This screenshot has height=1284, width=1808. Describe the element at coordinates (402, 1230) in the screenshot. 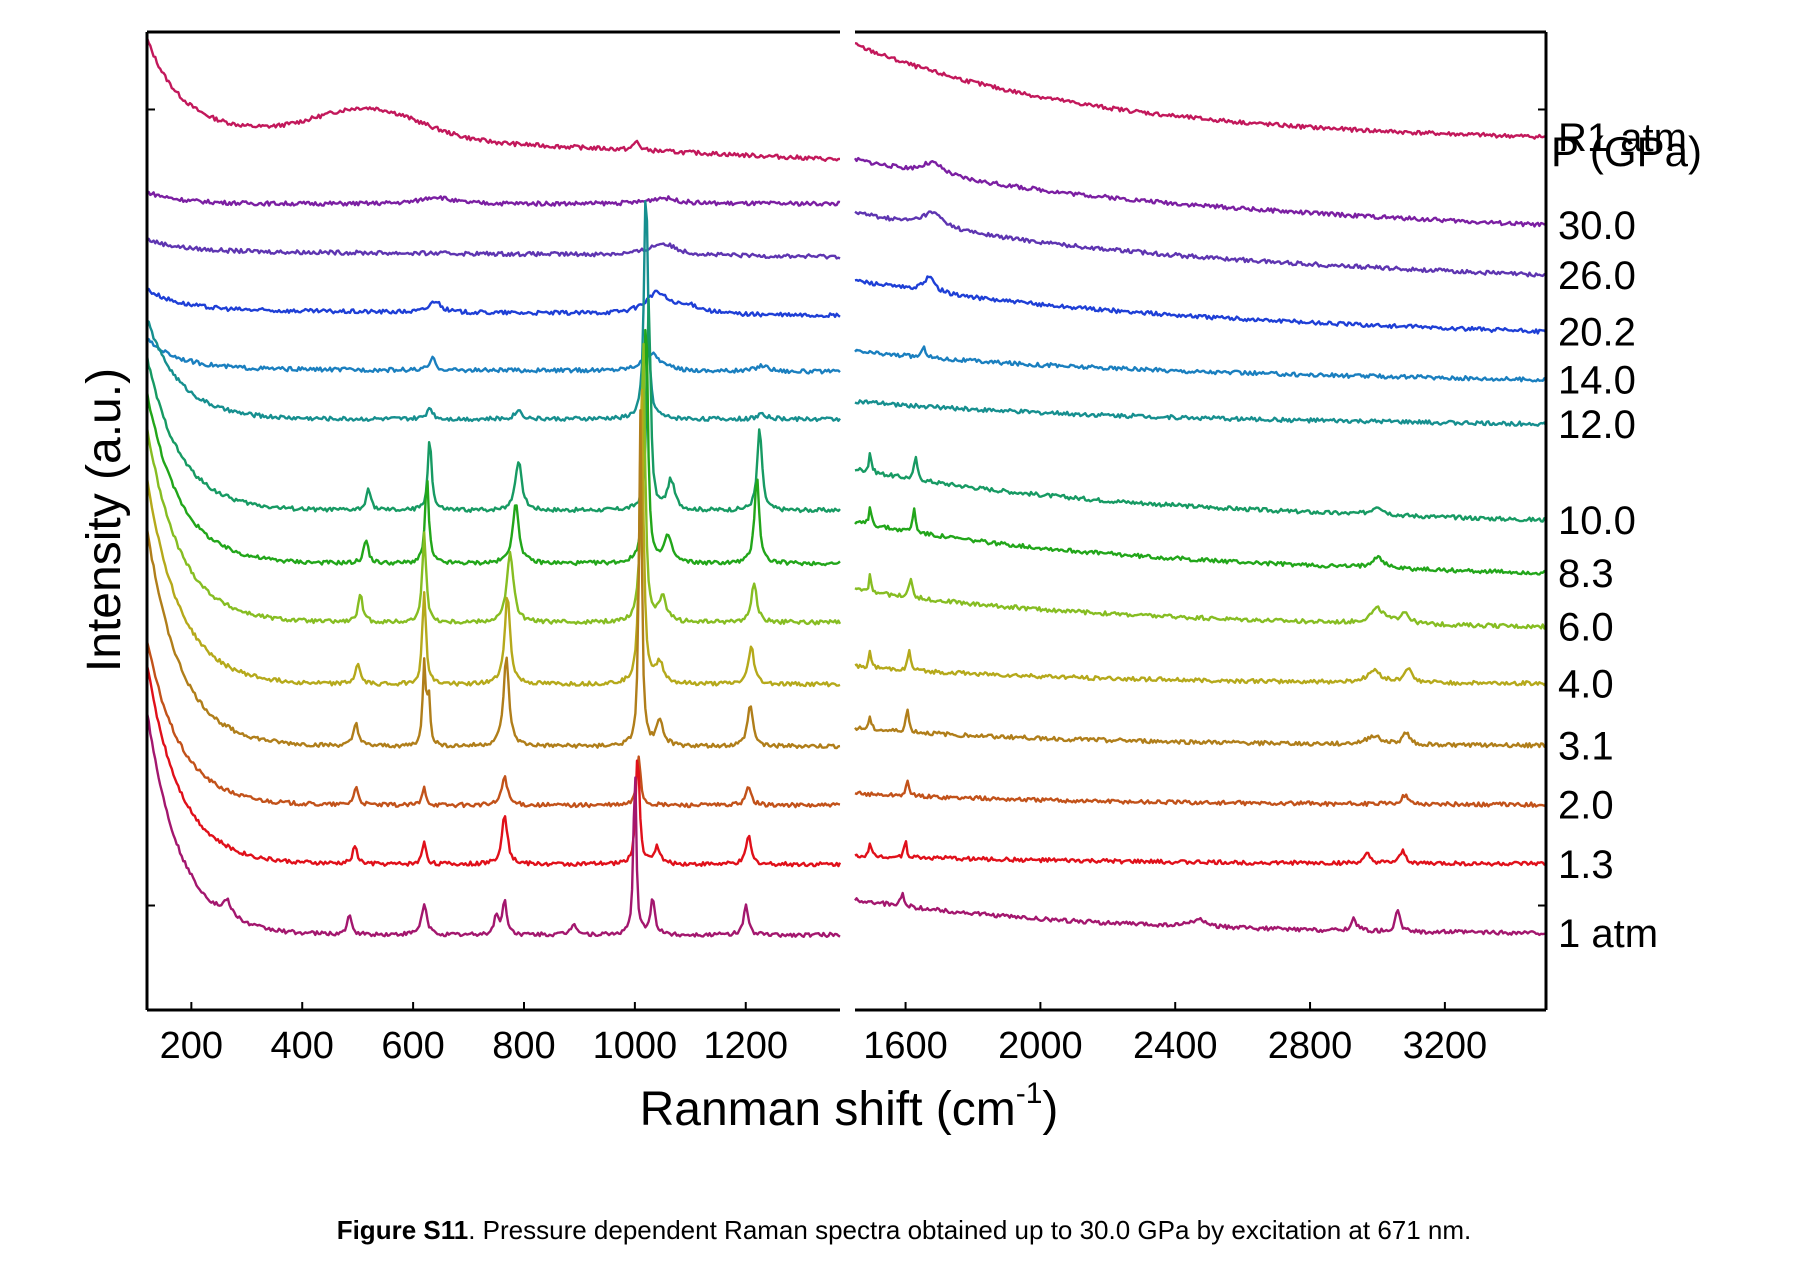

I see `caption-label: Figure S11` at that location.